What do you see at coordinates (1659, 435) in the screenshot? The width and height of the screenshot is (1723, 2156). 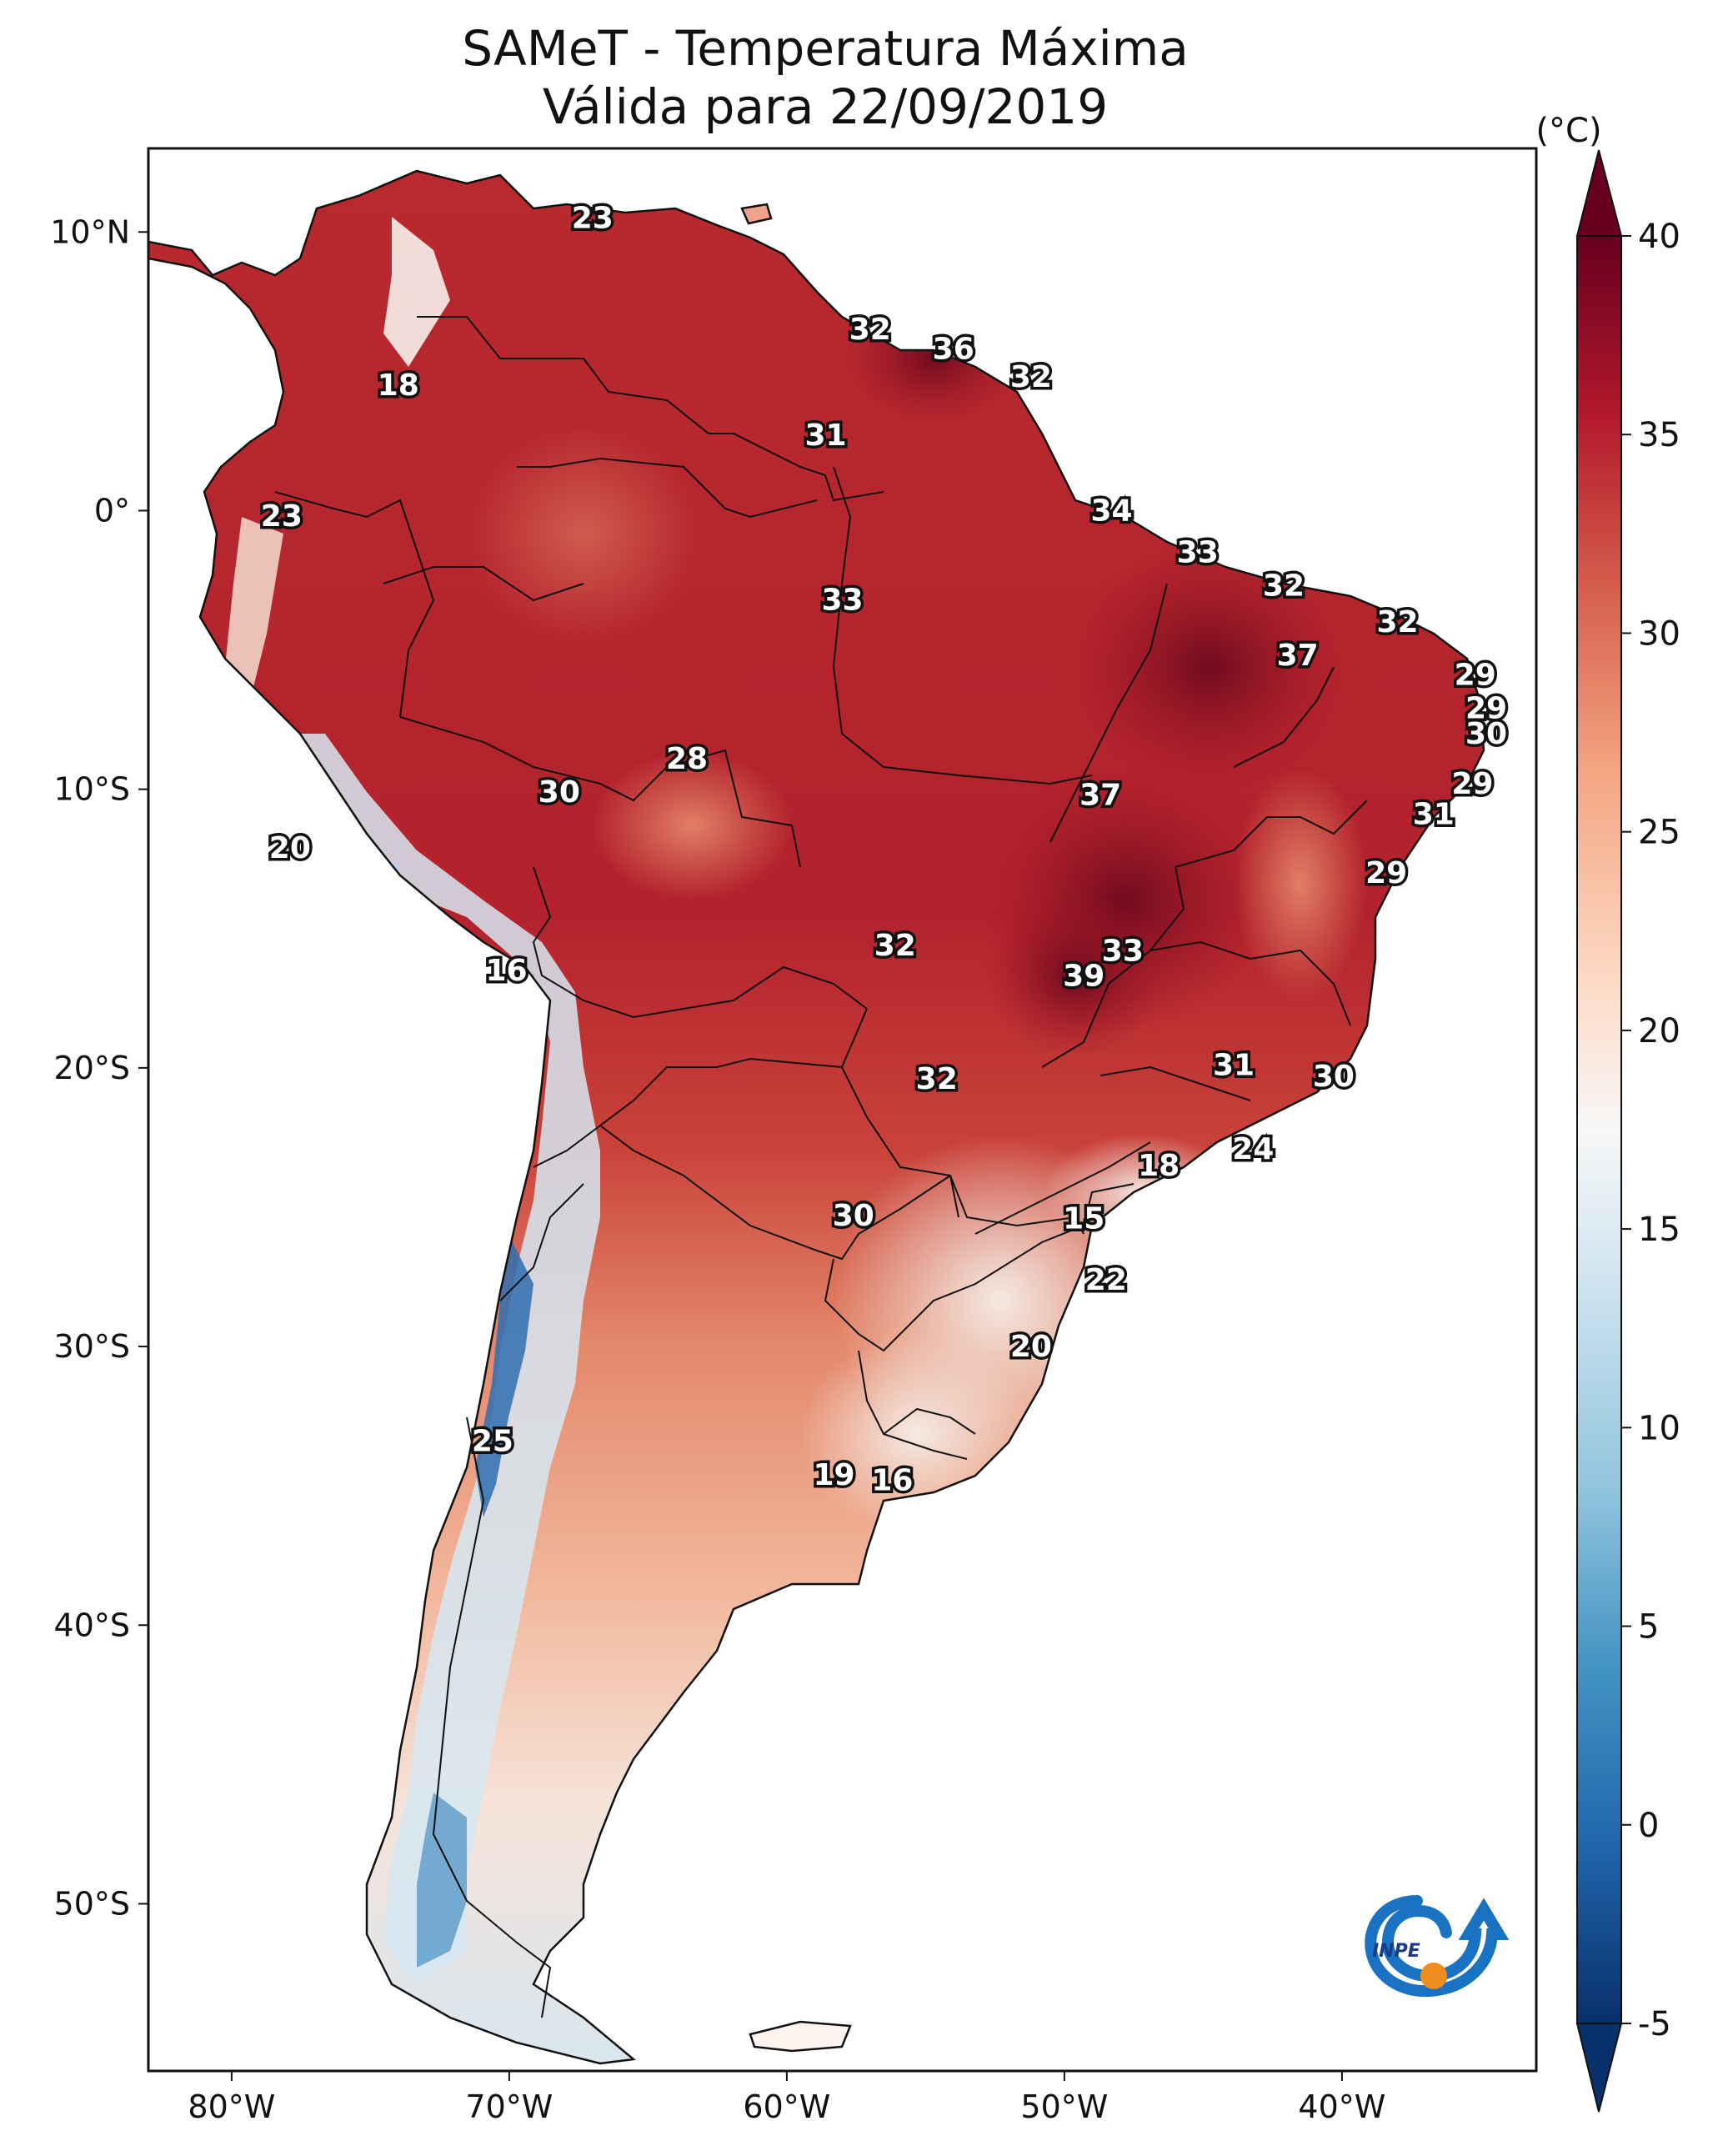 I see `colorbar-tick-label: 35` at bounding box center [1659, 435].